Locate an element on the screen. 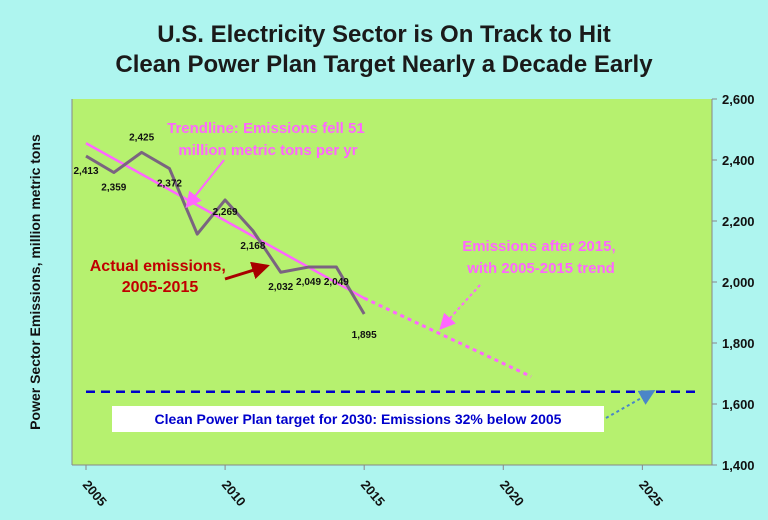 The width and height of the screenshot is (768, 520). actual-annotation-arrow is located at coordinates (247, 271).